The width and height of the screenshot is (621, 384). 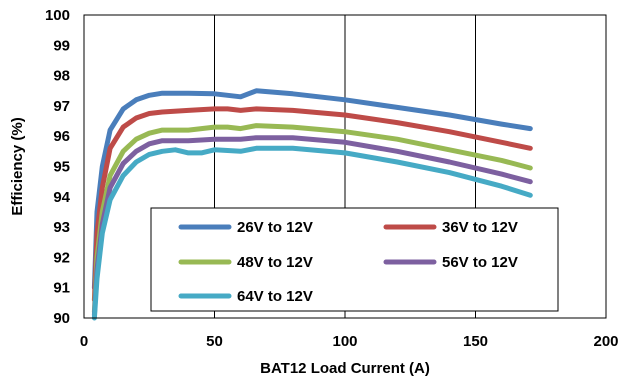 What do you see at coordinates (480, 262) in the screenshot?
I see `legend-label-3: 56V to 12V` at bounding box center [480, 262].